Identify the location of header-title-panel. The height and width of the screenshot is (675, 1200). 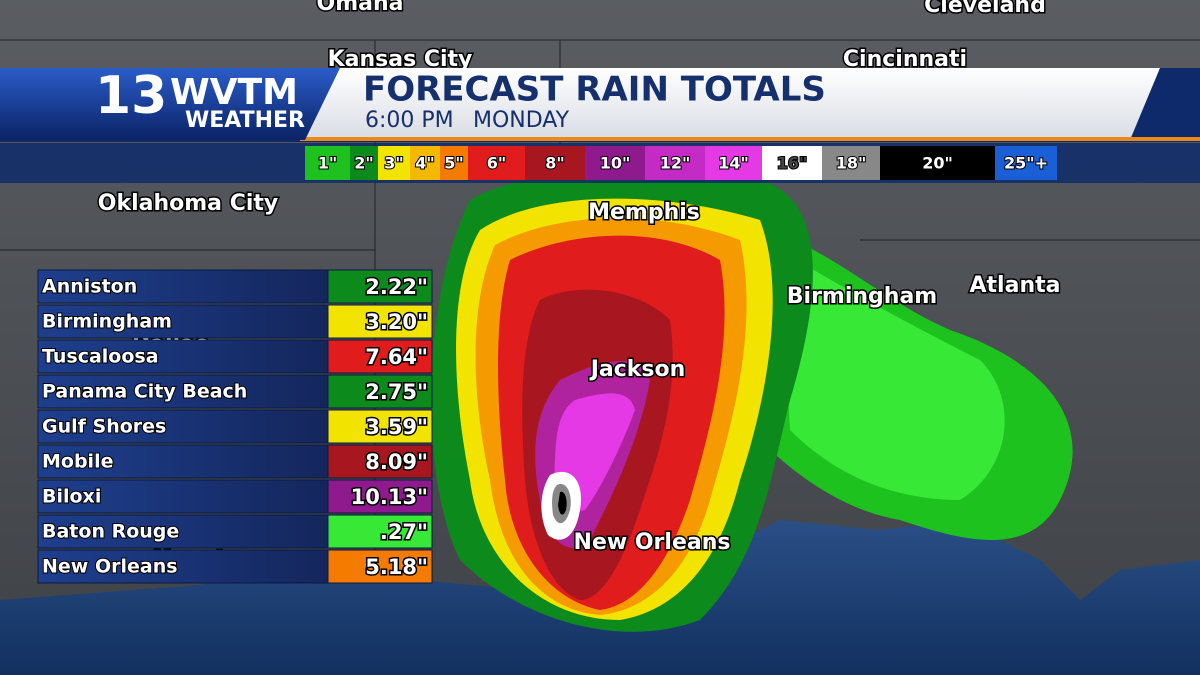
(730, 104).